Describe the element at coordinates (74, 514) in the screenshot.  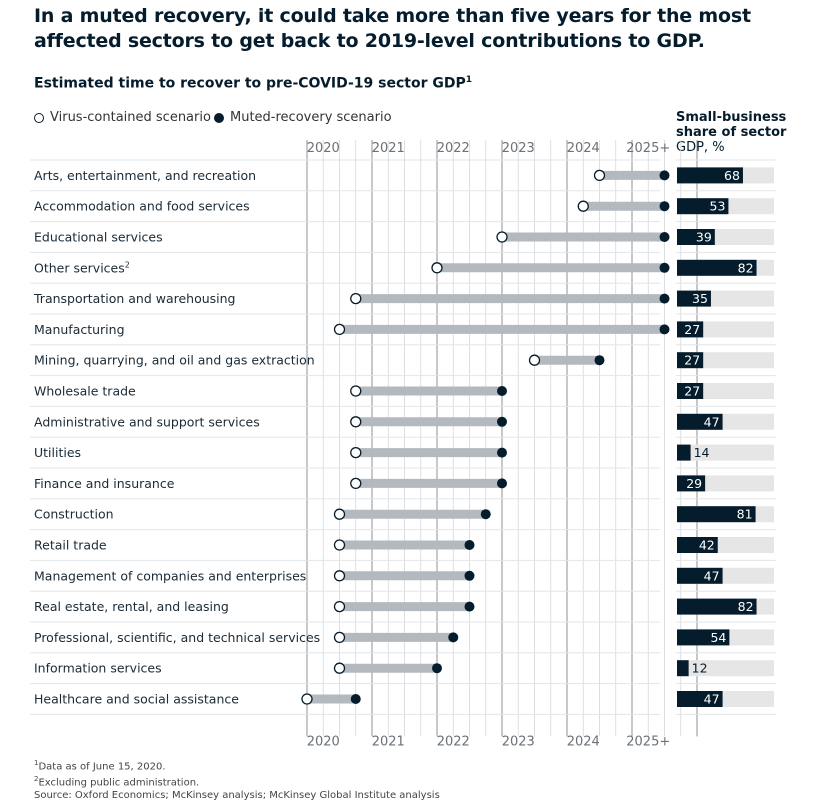
I see `sector-label: Construction` at that location.